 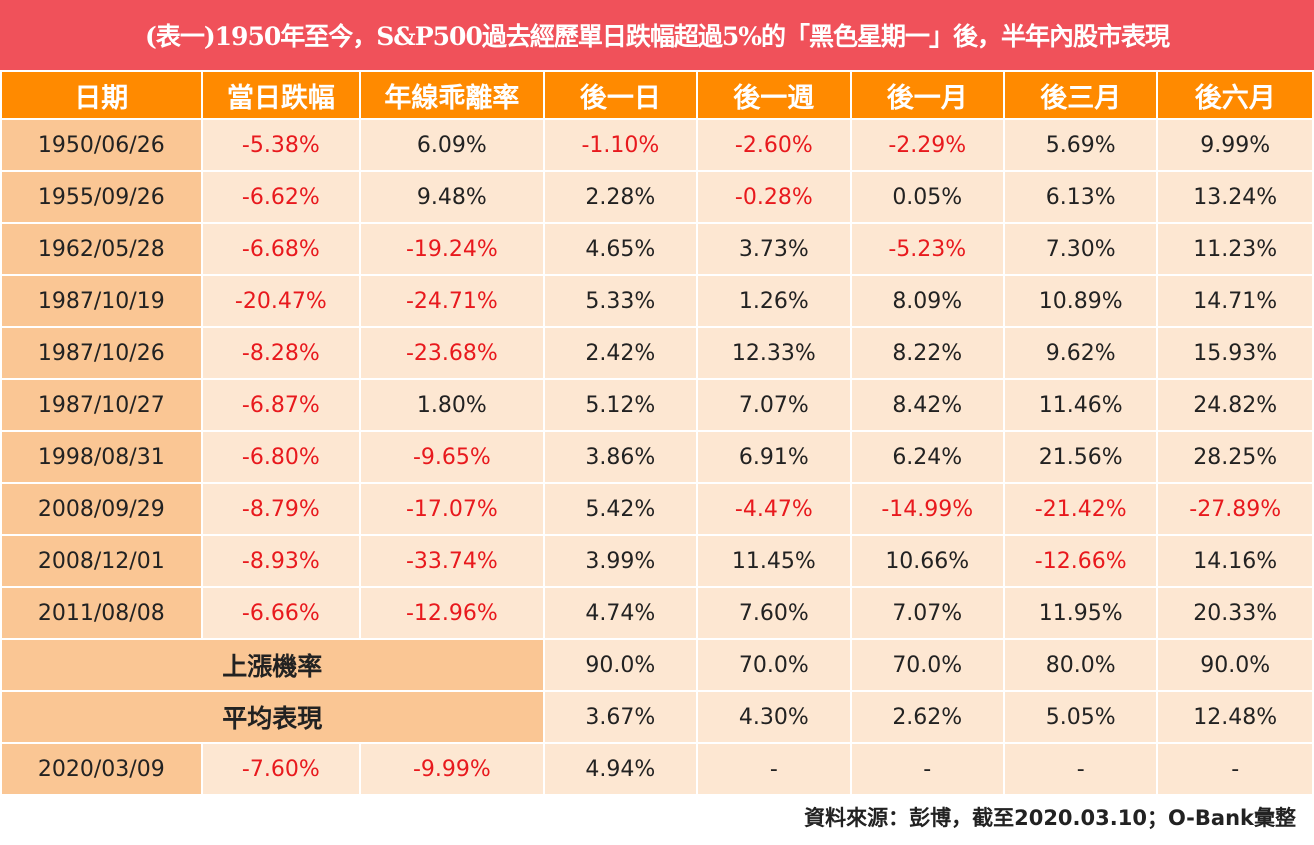 What do you see at coordinates (927, 197) in the screenshot?
I see `next-month-cell: 0.05%` at bounding box center [927, 197].